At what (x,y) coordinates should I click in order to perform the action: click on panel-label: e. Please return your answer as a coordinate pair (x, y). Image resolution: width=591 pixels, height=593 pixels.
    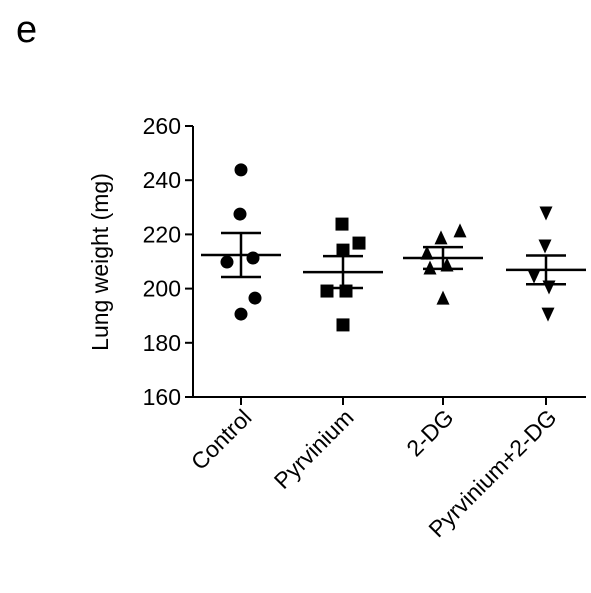
    Looking at the image, I should click on (26, 30).